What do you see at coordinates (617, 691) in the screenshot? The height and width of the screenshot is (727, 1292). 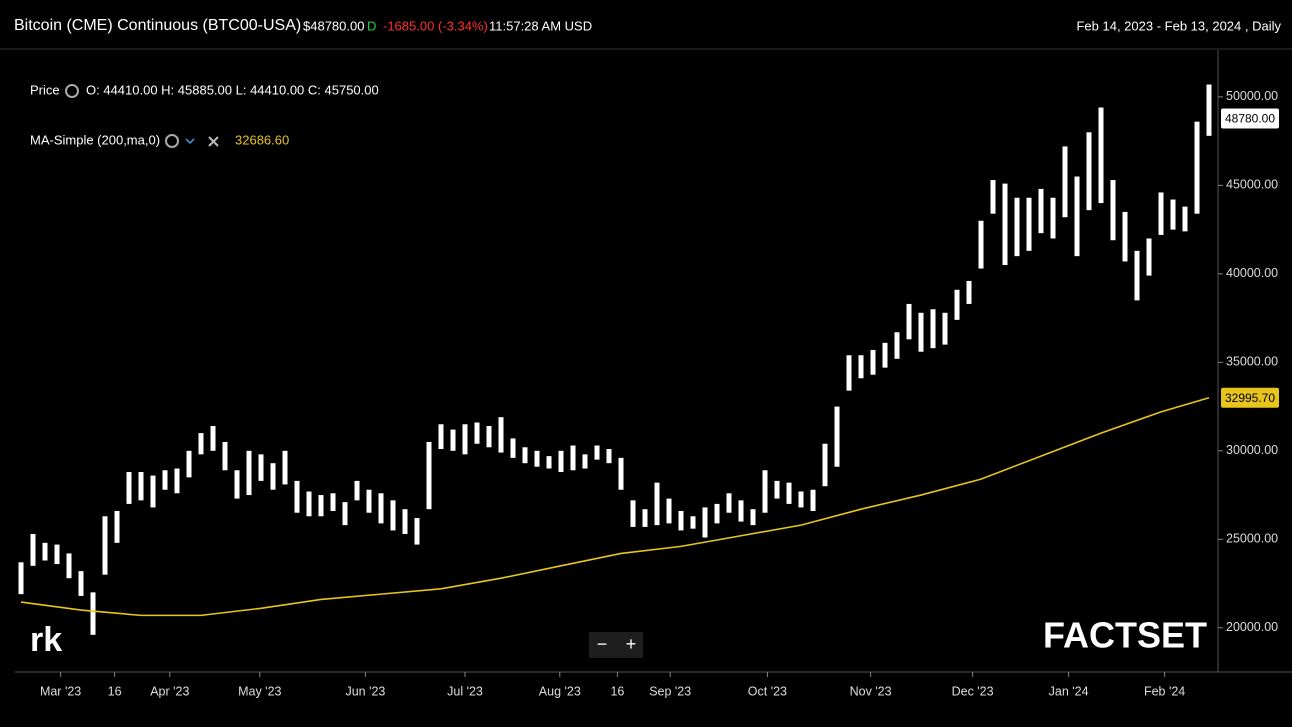 I see `x-tick-label: 16` at bounding box center [617, 691].